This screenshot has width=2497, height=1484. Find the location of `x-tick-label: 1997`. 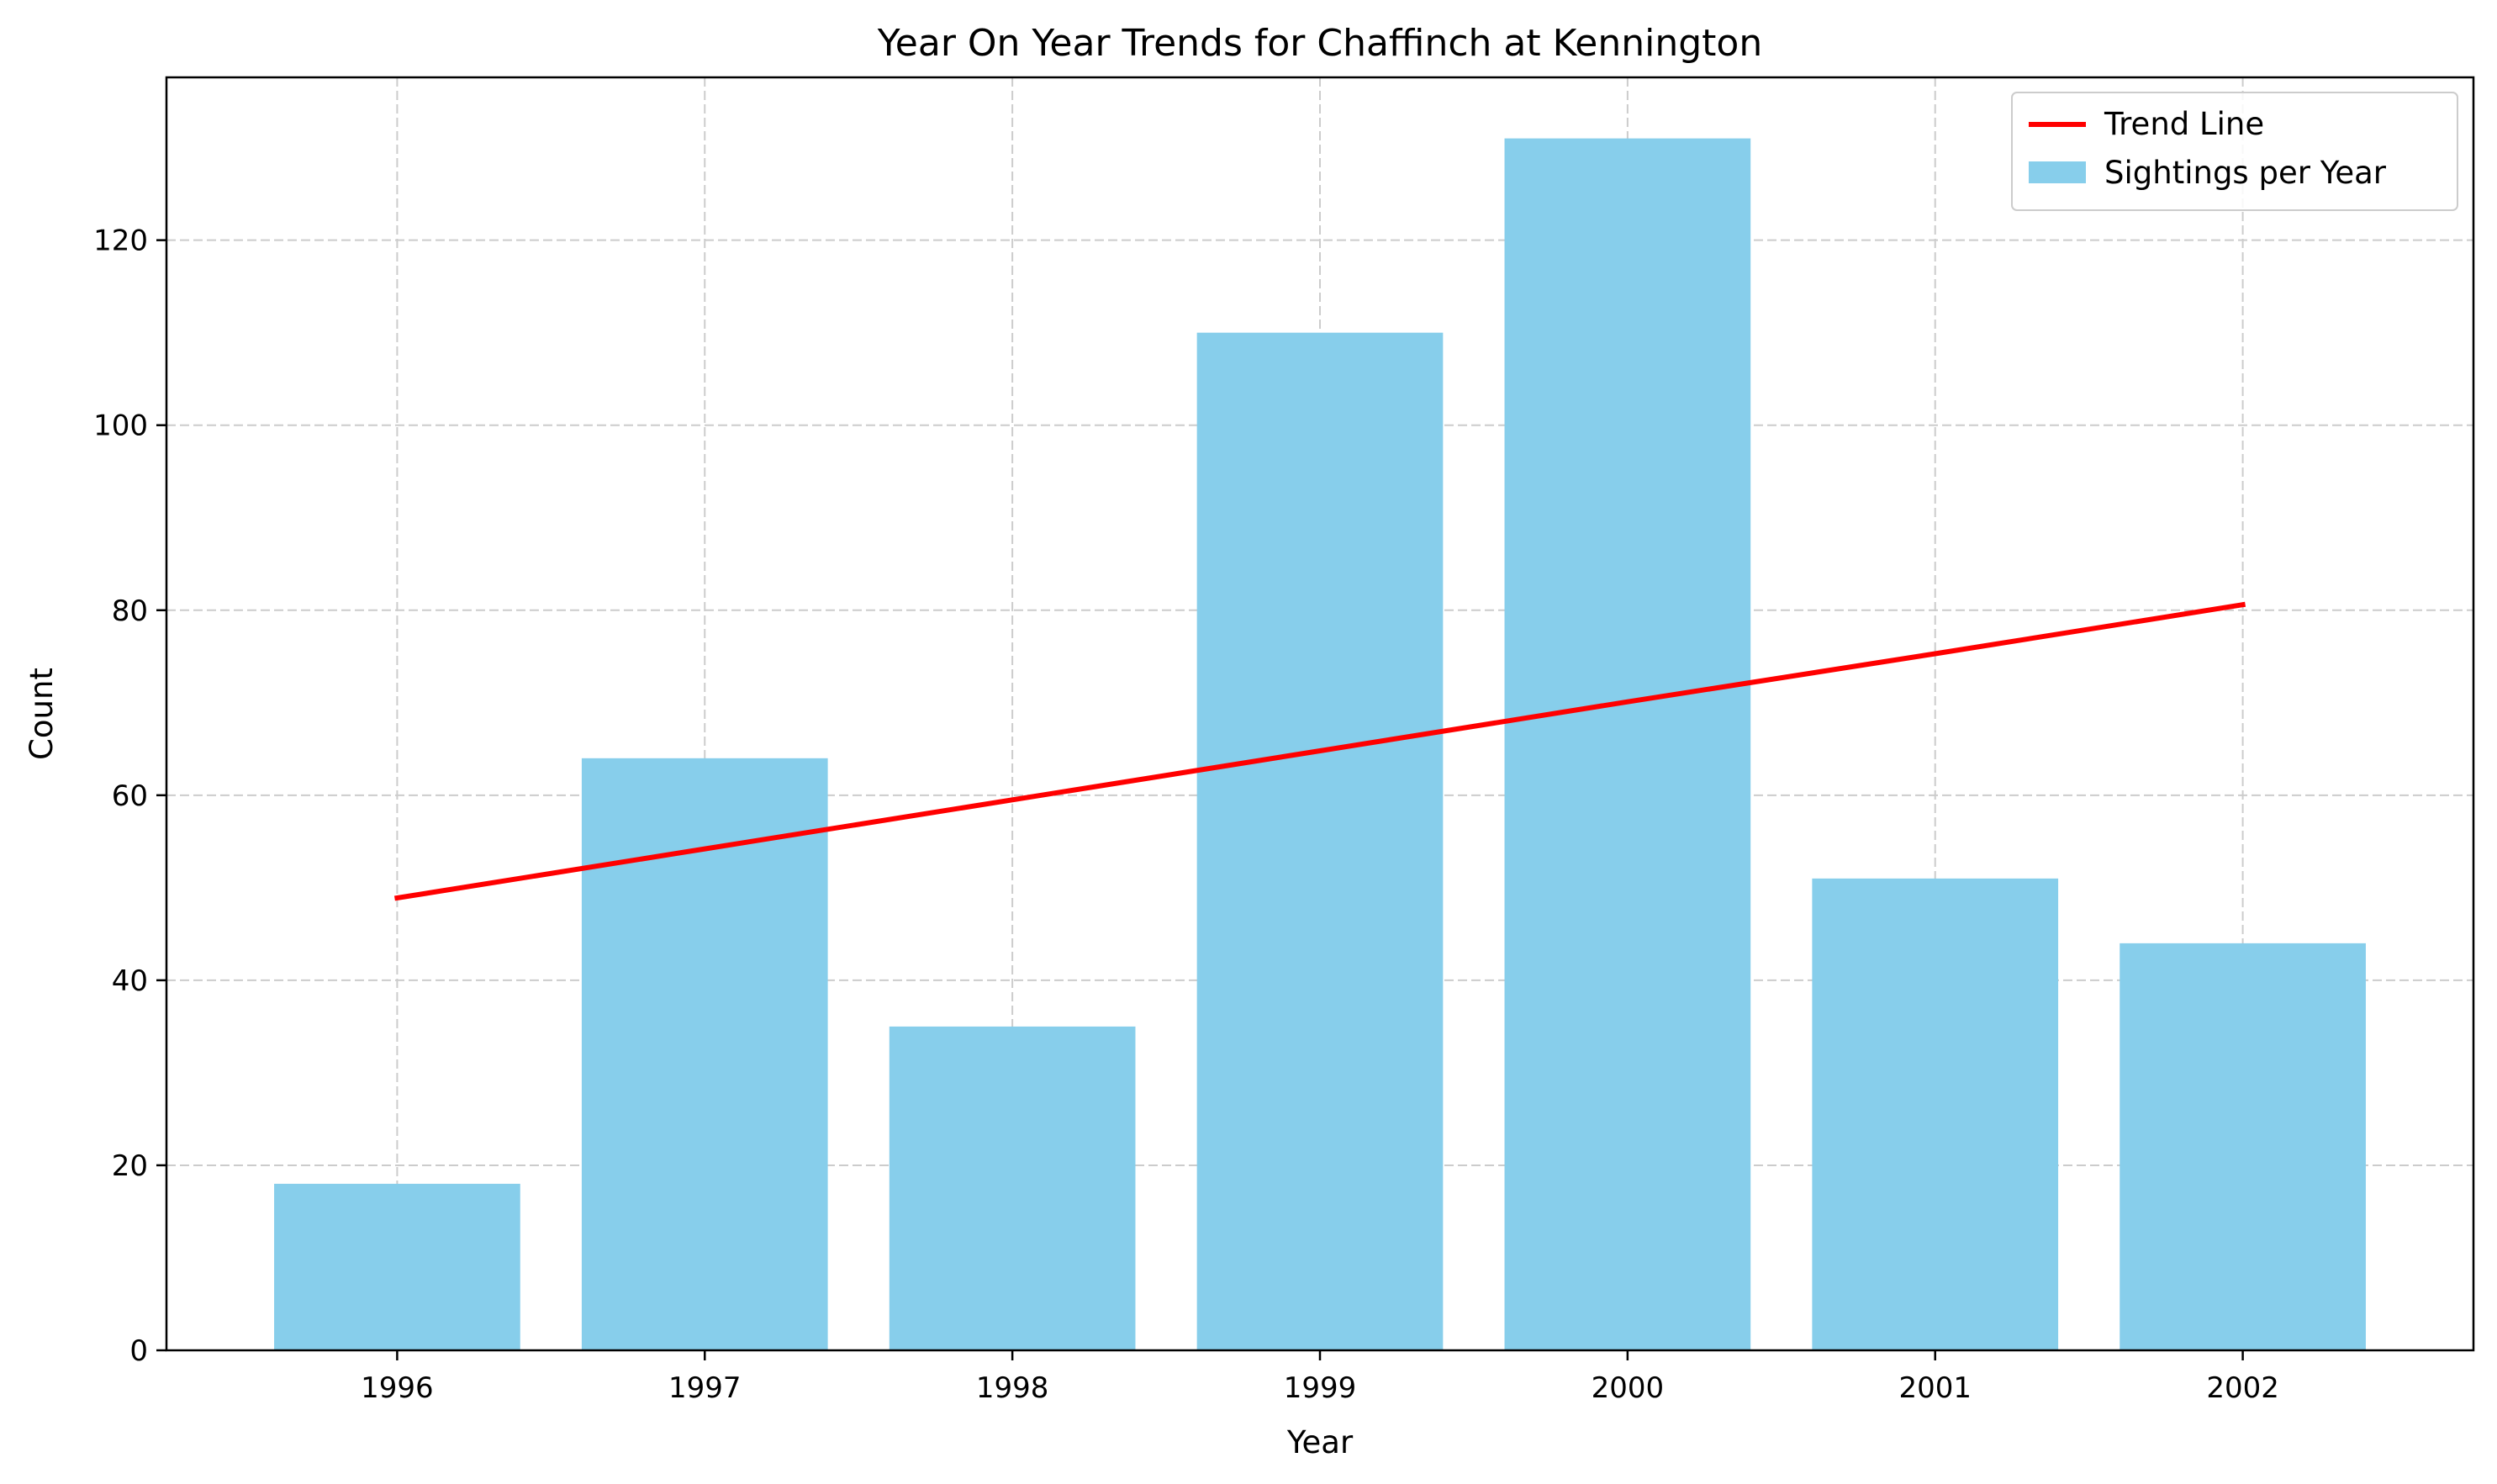

x-tick-label: 1997 is located at coordinates (705, 1388).